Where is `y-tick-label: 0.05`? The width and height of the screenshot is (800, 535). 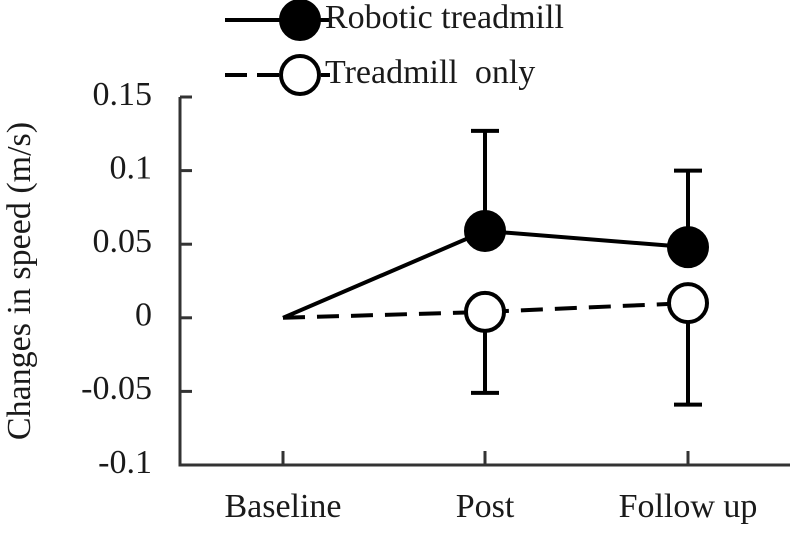
y-tick-label: 0.05 is located at coordinates (123, 241).